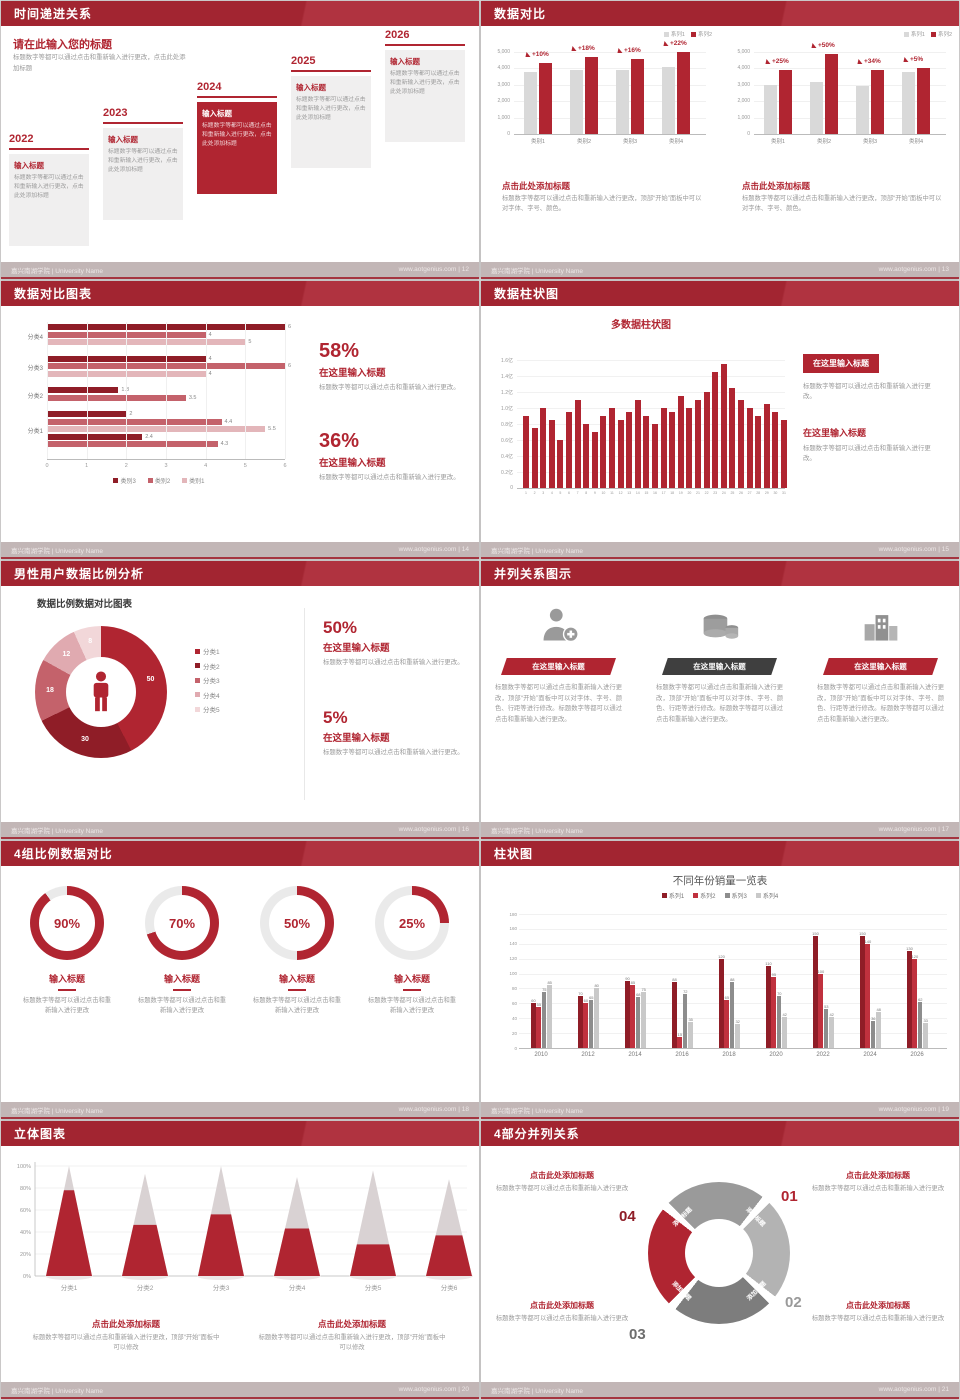 The image size is (960, 1400). Describe the element at coordinates (537, 54) in the screenshot. I see `bar-callout: +10%` at that location.